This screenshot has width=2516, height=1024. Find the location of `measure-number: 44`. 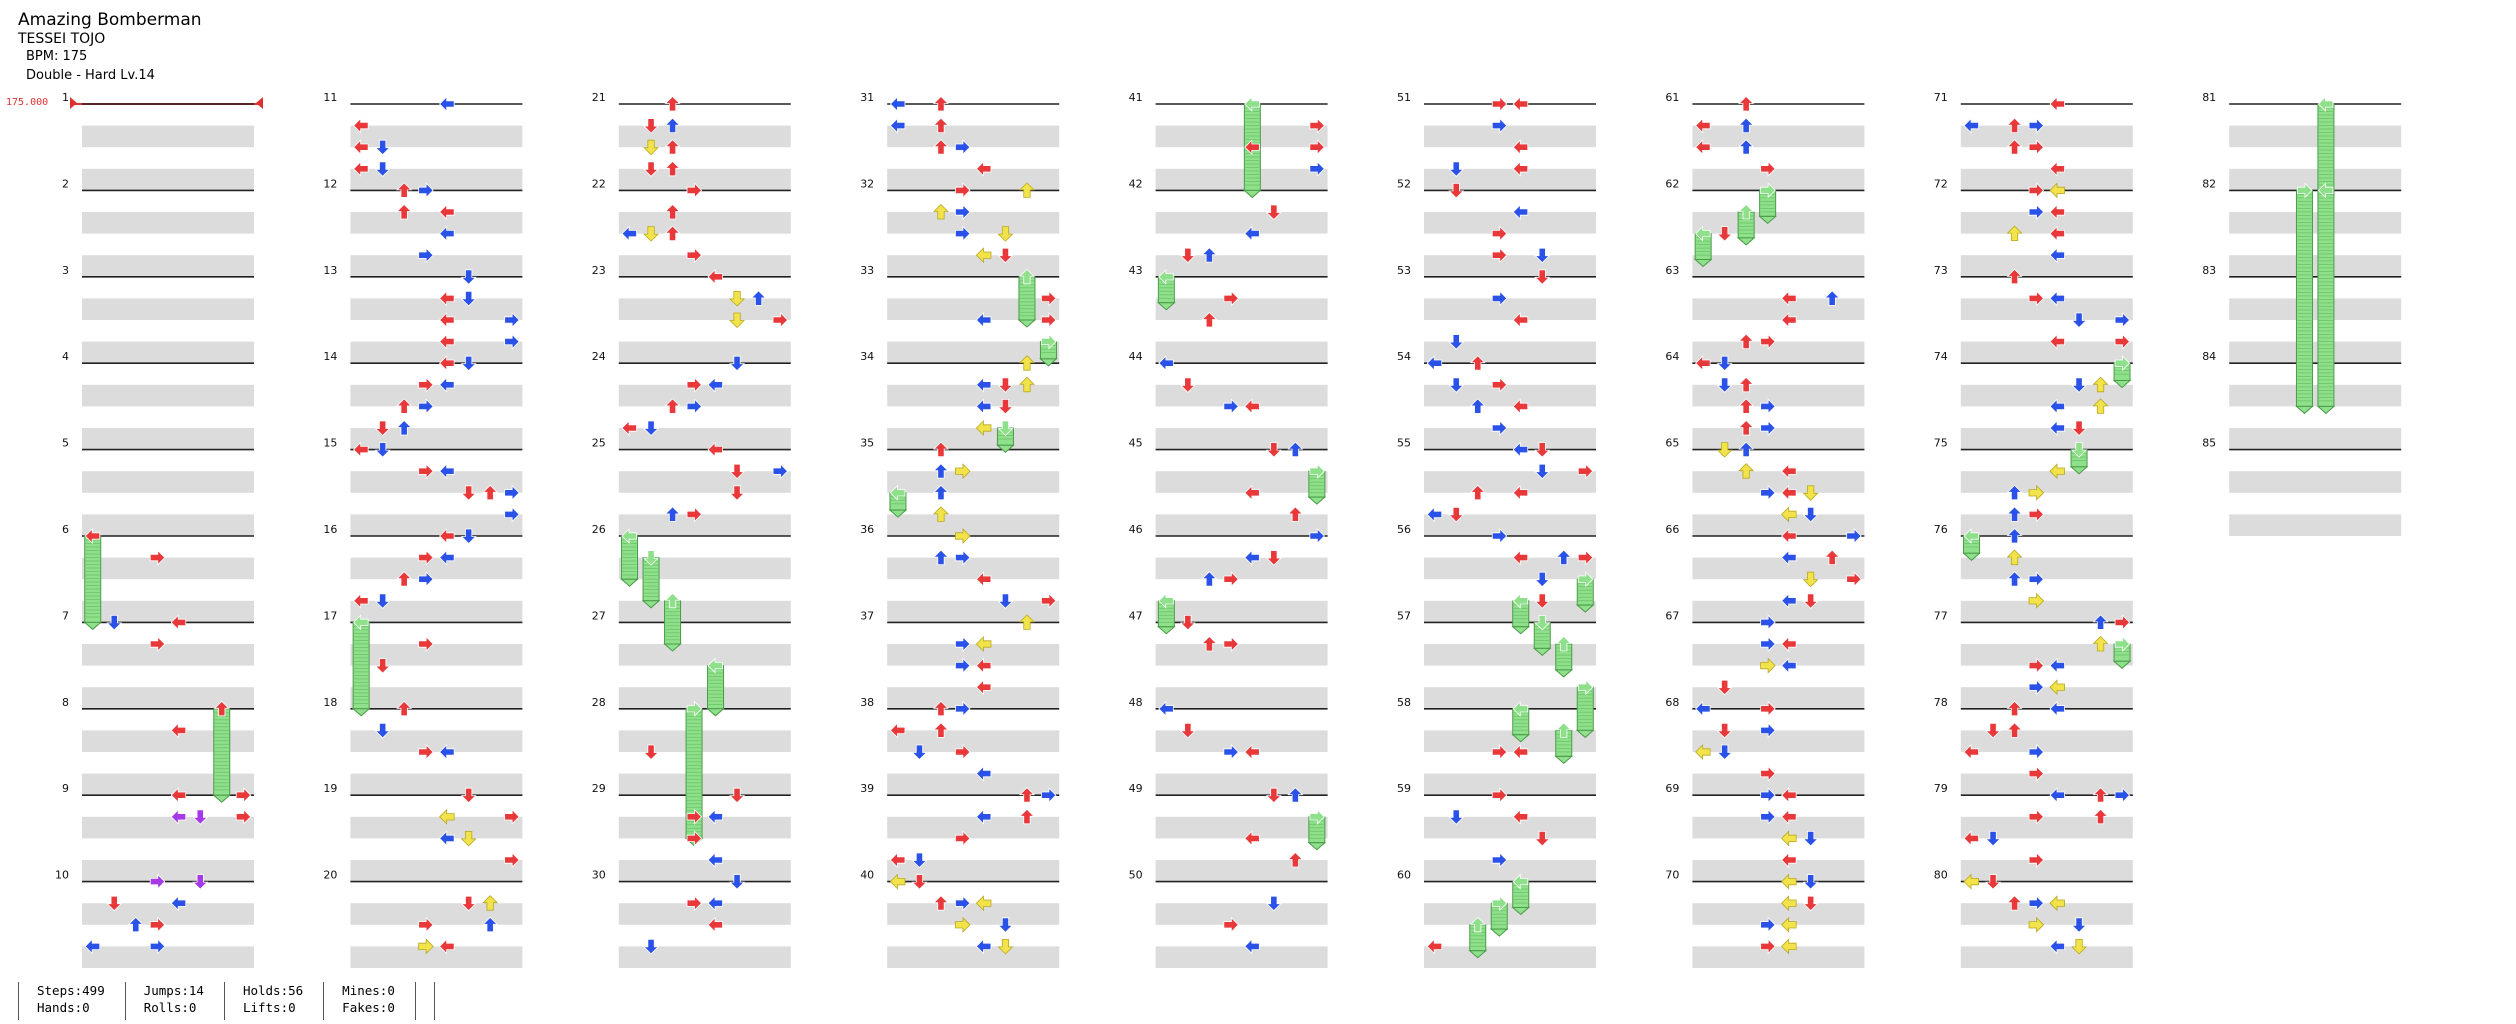

measure-number: 44 is located at coordinates (1136, 356).